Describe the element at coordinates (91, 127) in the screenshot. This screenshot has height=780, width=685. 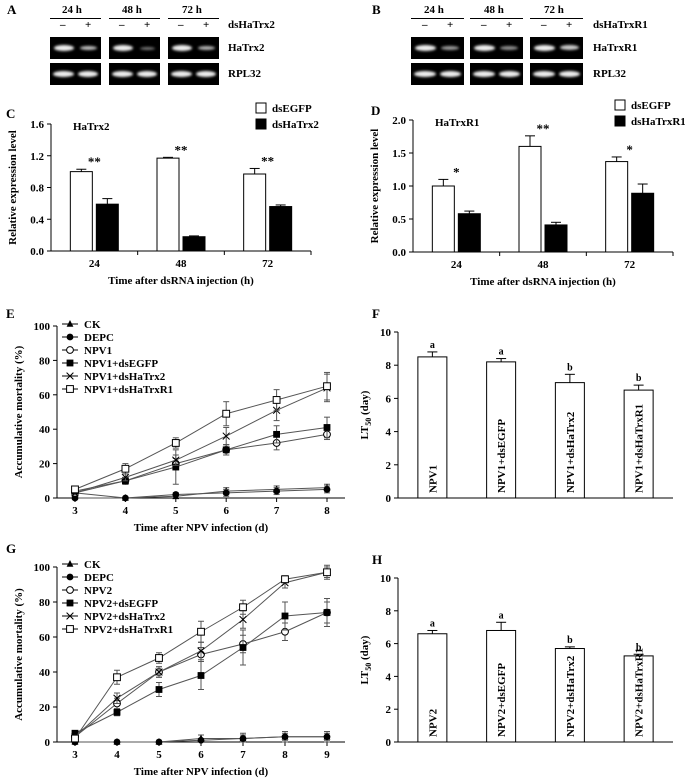
I see `chart-gene-label: HaTrx2` at that location.